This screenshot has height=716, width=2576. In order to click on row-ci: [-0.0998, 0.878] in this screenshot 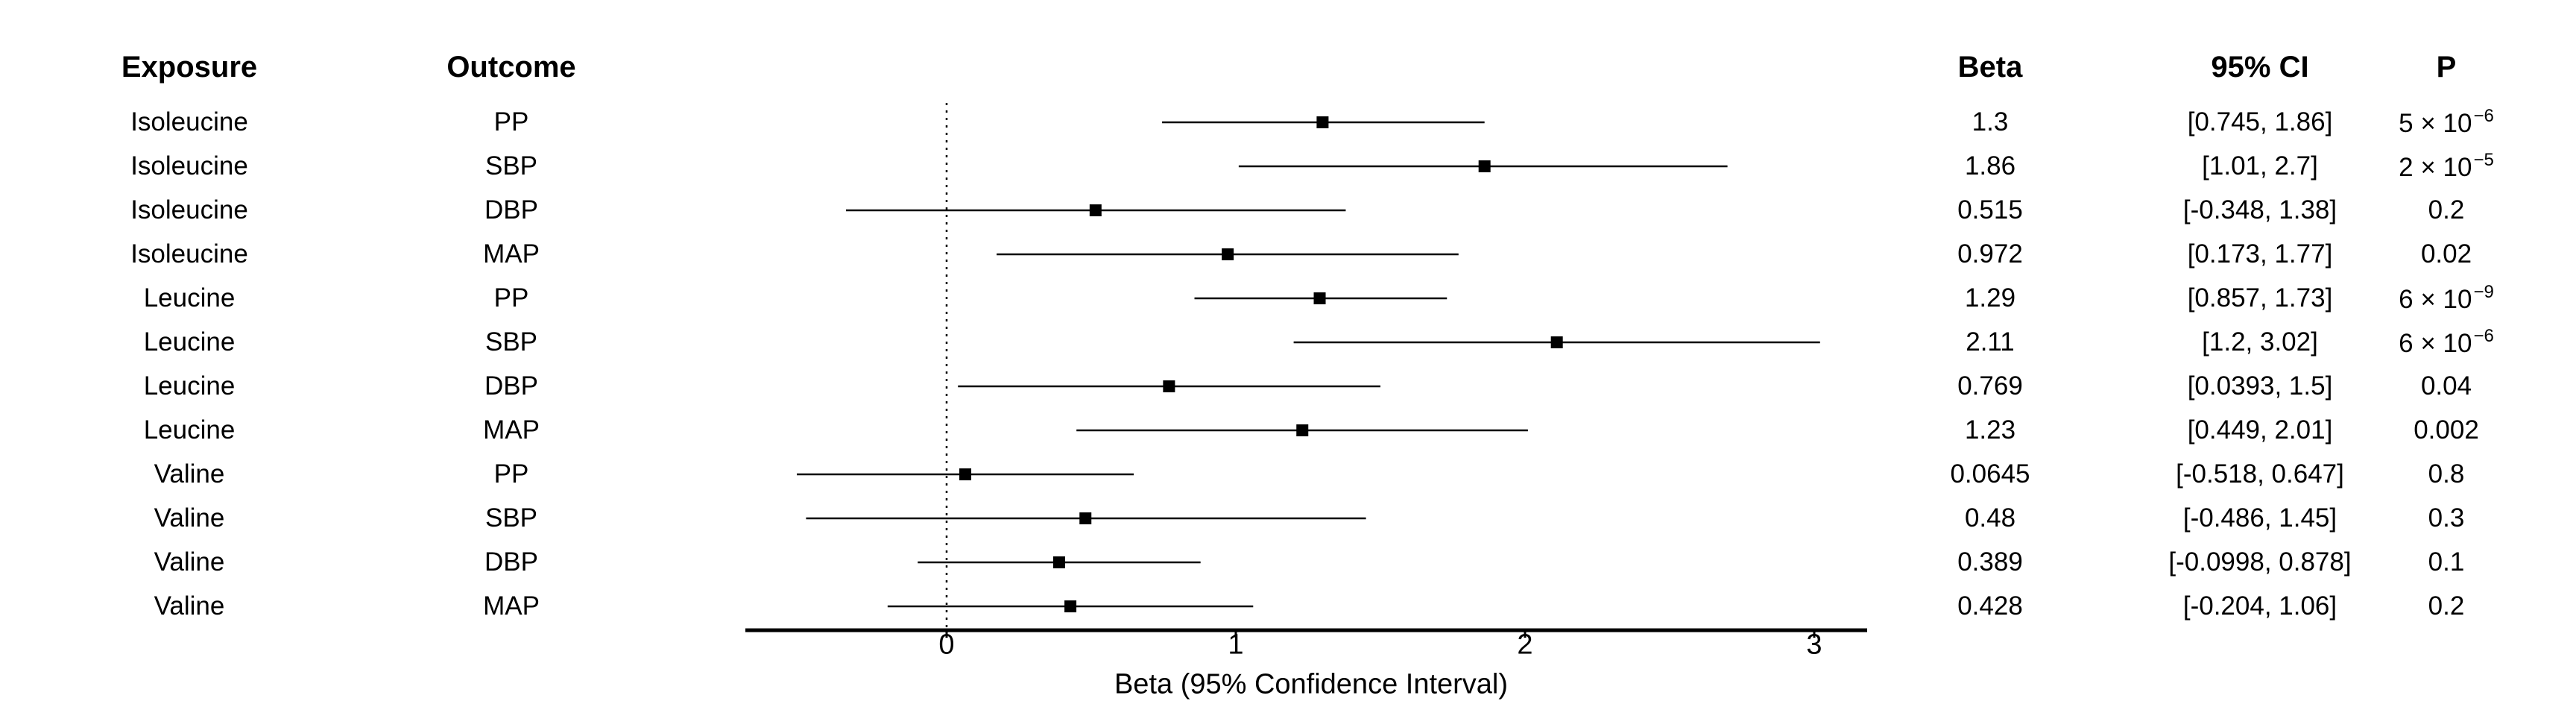, I will do `click(2260, 562)`.